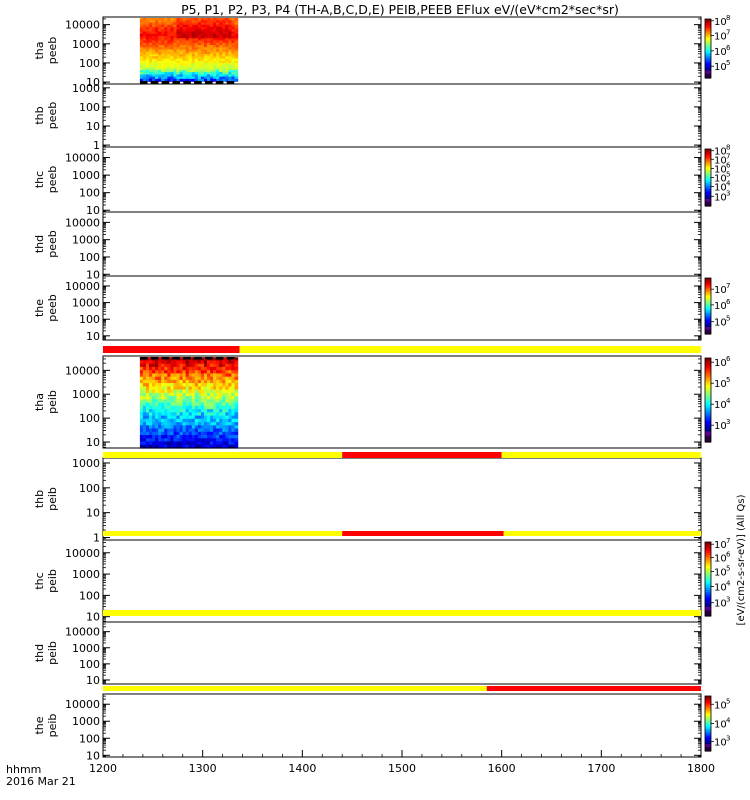 Image resolution: width=750 pixels, height=800 pixels. What do you see at coordinates (720, 705) in the screenshot?
I see `colorbar-tick-label: 10` at bounding box center [720, 705].